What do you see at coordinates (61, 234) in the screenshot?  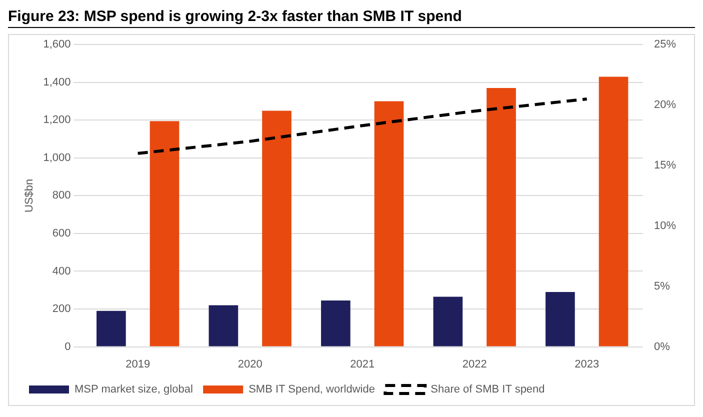 I see `y-tick-label: 600` at bounding box center [61, 234].